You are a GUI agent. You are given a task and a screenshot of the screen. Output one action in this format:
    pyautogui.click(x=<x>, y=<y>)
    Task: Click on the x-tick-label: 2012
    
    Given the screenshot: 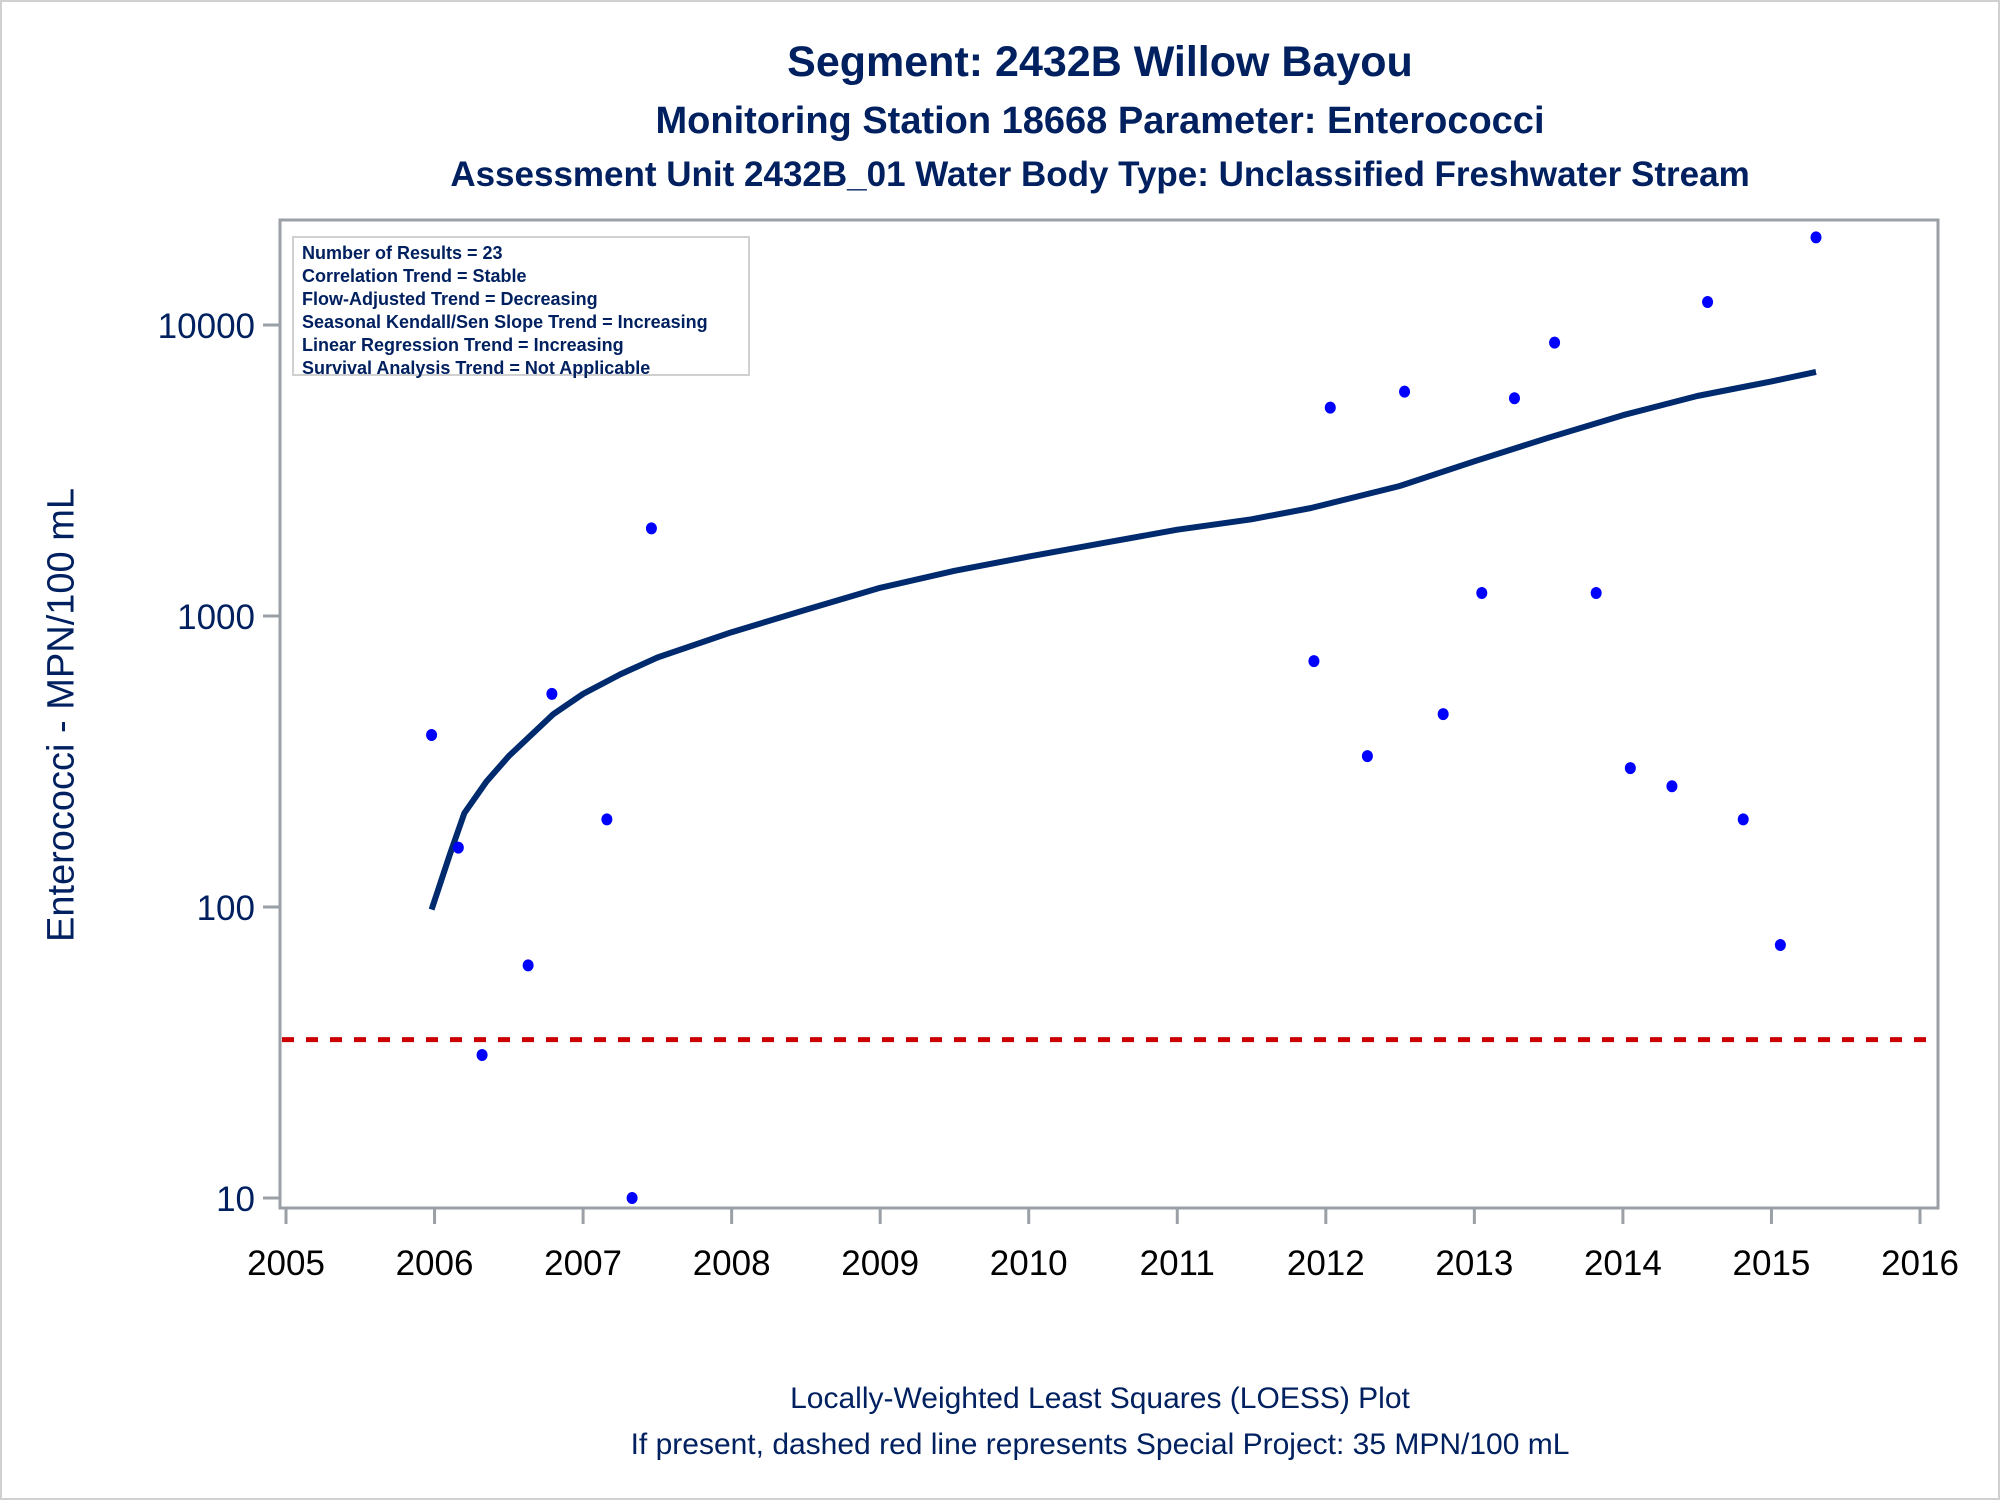 What is the action you would take?
    pyautogui.click(x=1326, y=1263)
    